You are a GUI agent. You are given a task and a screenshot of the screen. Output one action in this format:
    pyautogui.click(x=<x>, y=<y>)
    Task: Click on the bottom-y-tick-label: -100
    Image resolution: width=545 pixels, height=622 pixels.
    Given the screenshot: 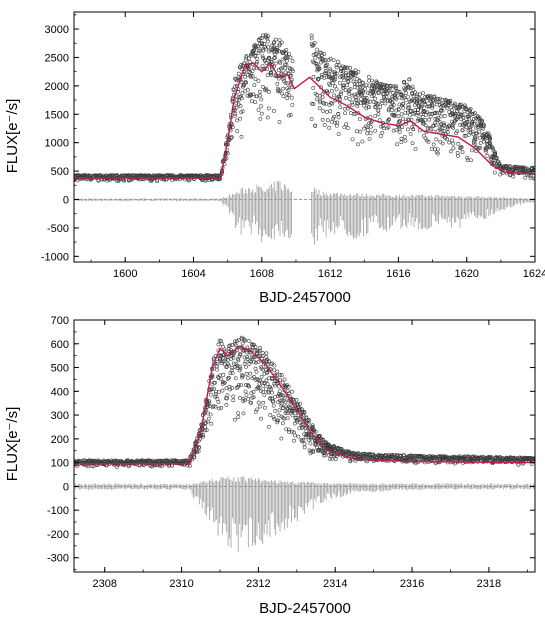 What is the action you would take?
    pyautogui.click(x=58, y=511)
    